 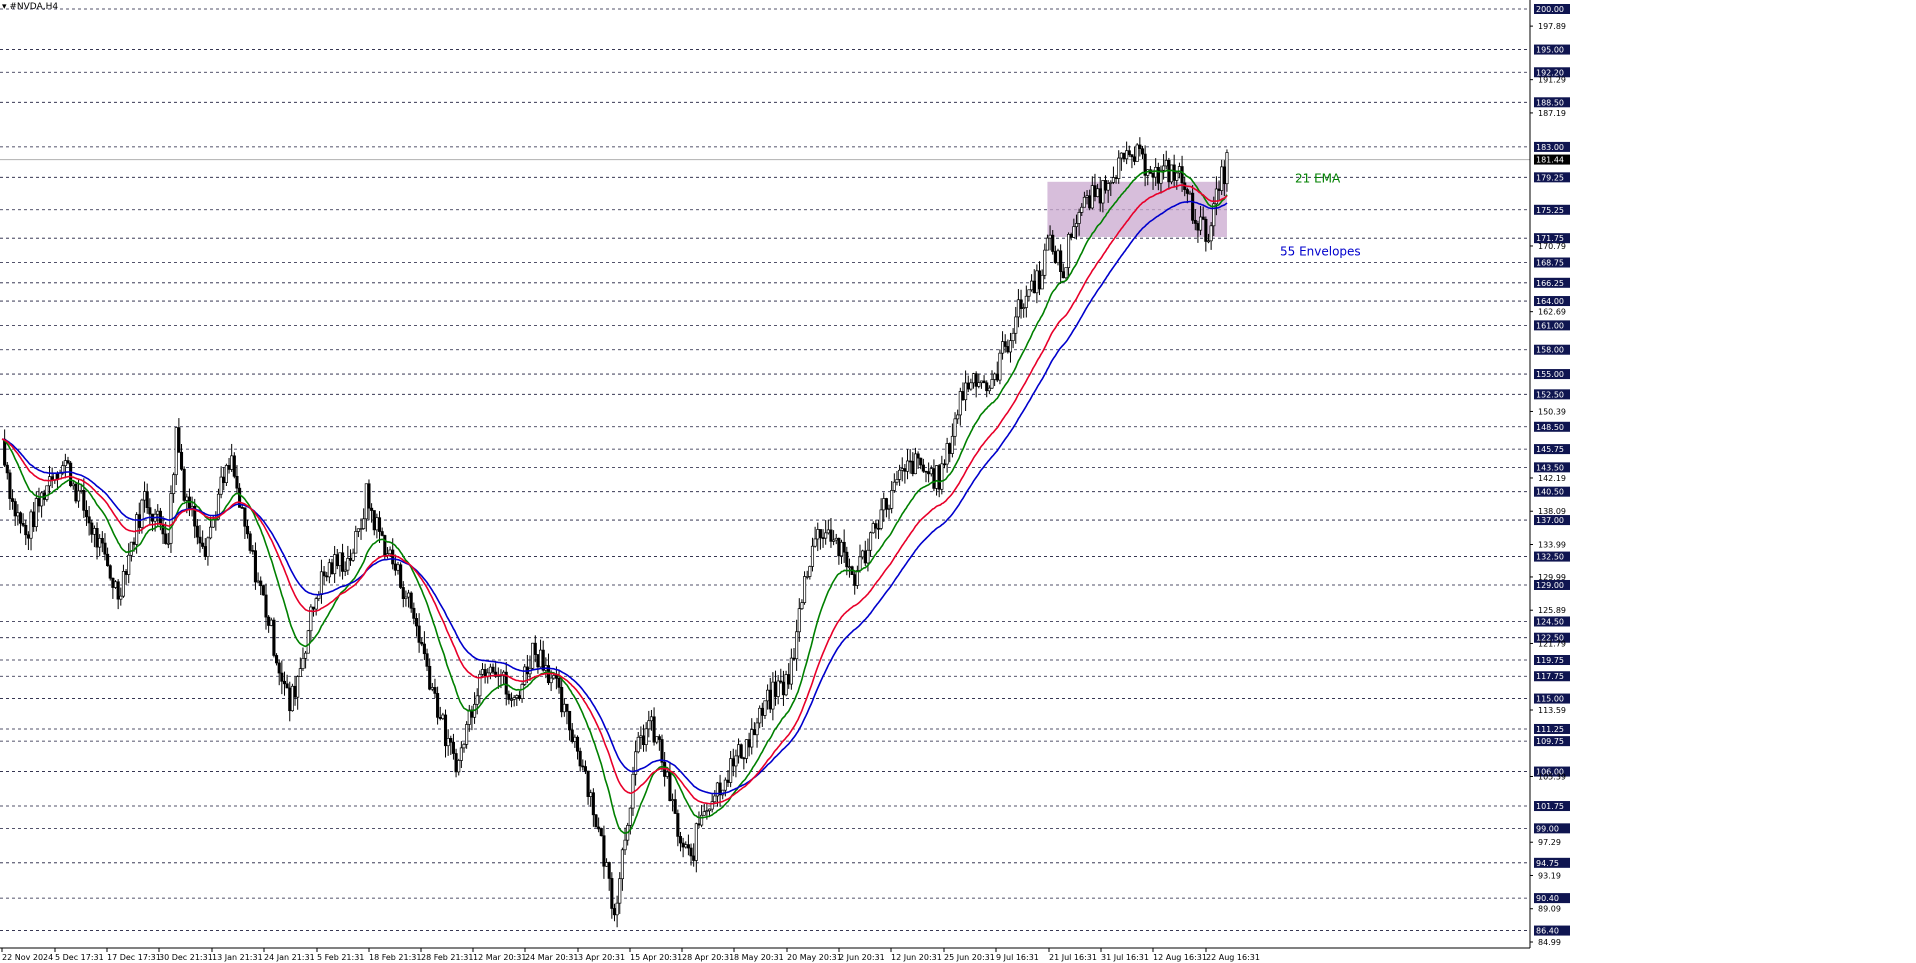 What do you see at coordinates (862, 957) in the screenshot?
I see `time-tick-label: 2 Jun 20:31` at bounding box center [862, 957].